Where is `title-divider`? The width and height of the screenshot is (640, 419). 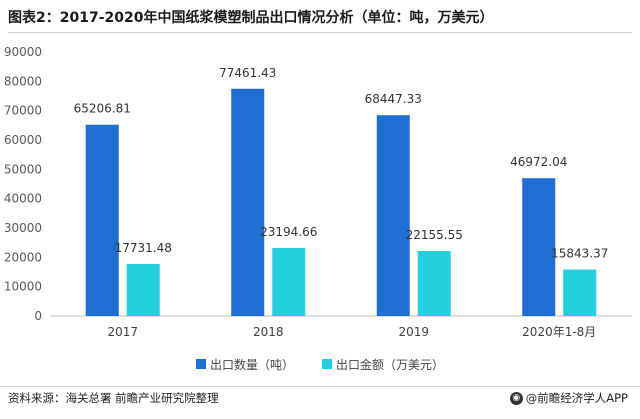 title-divider is located at coordinates (320, 32).